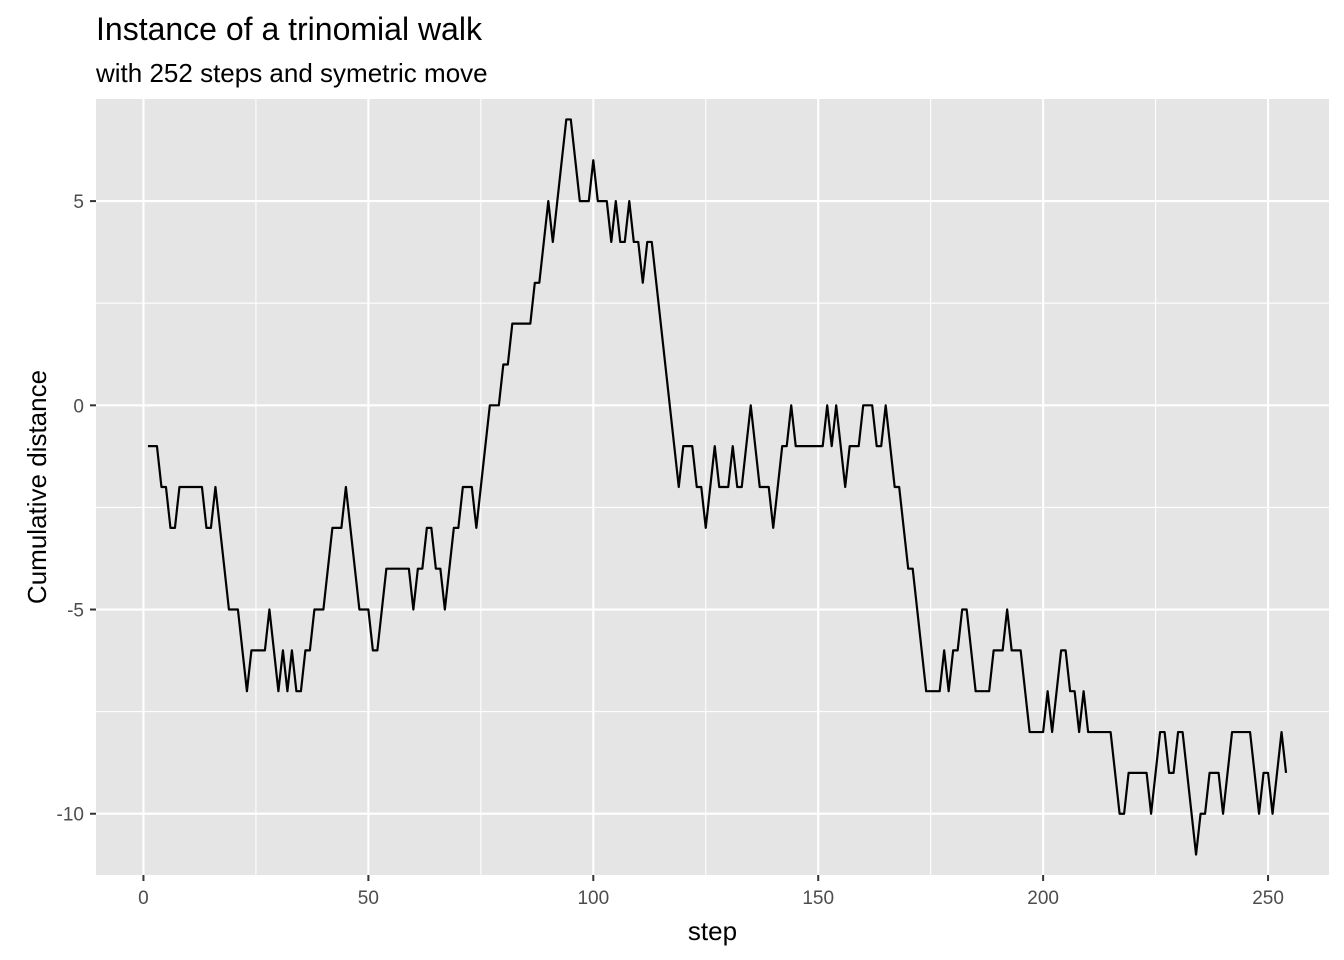  Describe the element at coordinates (711, 892) in the screenshot. I see `x-axis: 0 50 100 150 200 250` at that location.